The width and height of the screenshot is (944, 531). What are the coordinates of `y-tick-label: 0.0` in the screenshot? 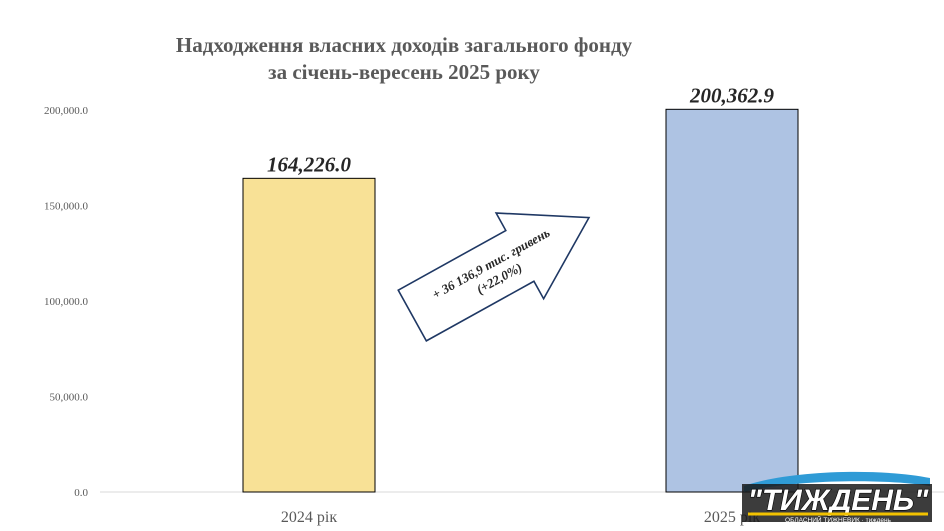 It's located at (81, 493).